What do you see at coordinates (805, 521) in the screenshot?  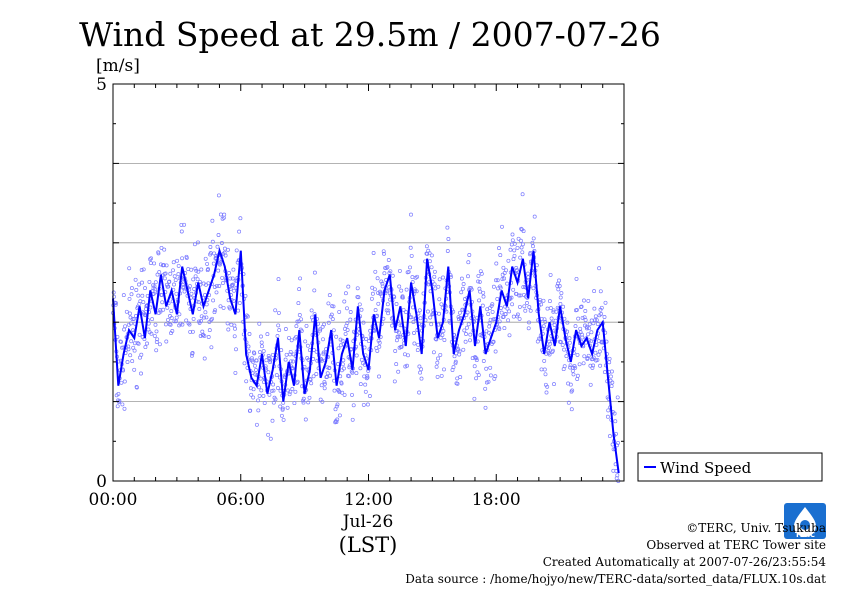 I see `terc-logo: TERC` at bounding box center [805, 521].